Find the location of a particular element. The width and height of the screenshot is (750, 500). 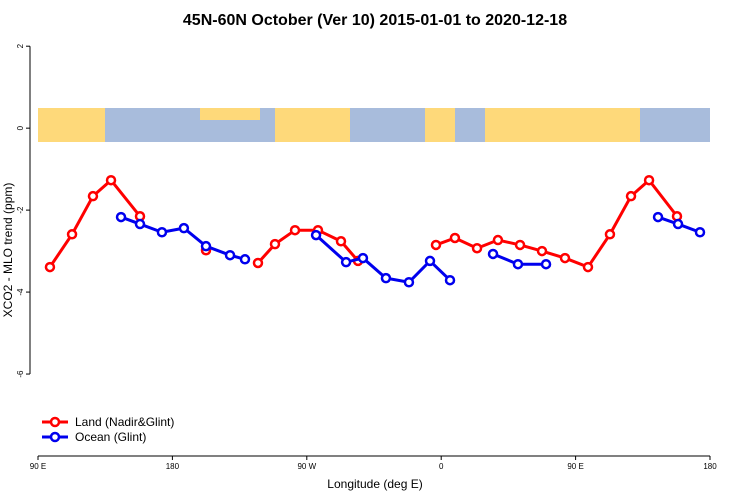

map-band is located at coordinates (374, 125).